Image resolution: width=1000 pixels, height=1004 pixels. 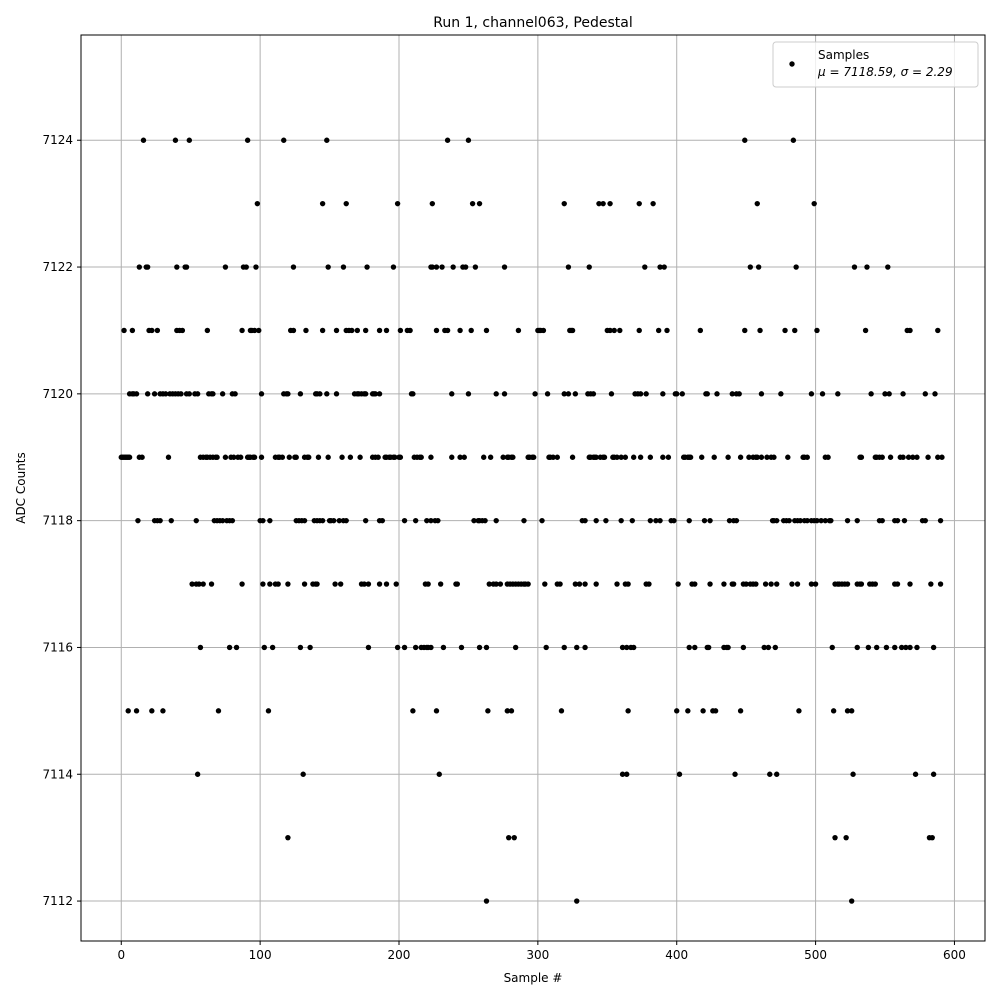 What do you see at coordinates (57, 521) in the screenshot?
I see `y-tick-label: 7118` at bounding box center [57, 521].